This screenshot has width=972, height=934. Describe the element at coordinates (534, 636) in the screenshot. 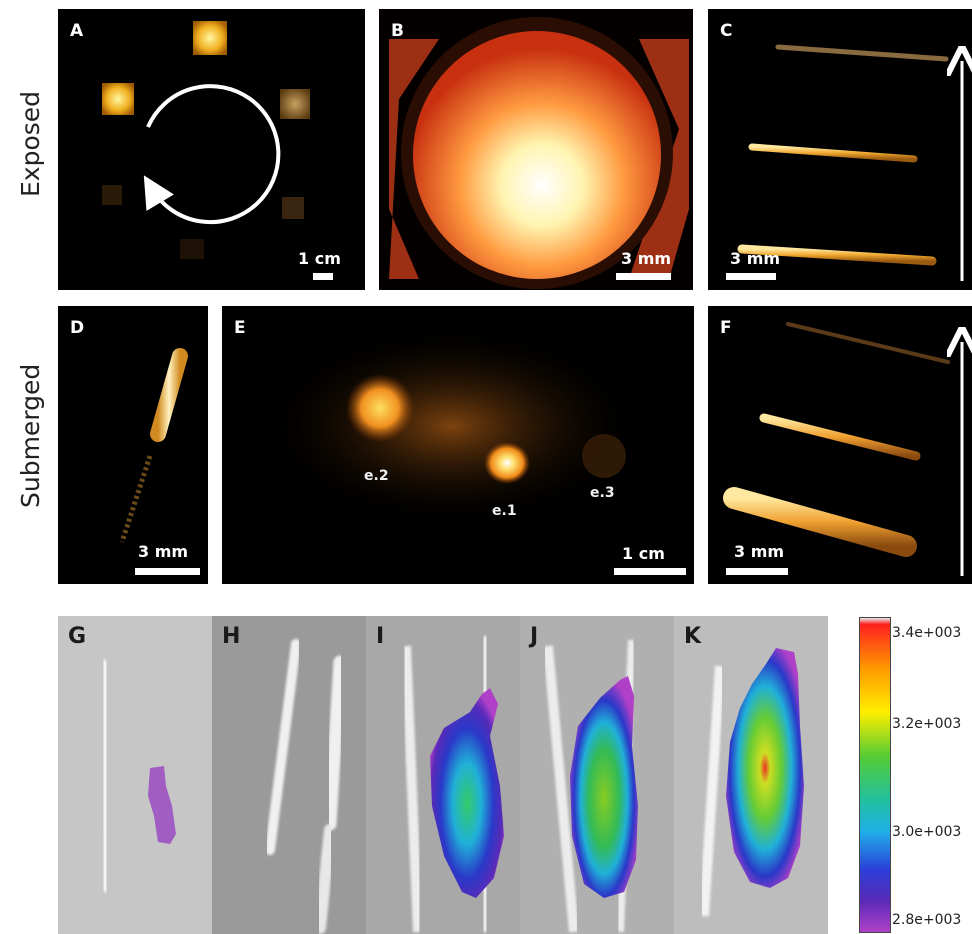

I see `panel-label: J` at that location.